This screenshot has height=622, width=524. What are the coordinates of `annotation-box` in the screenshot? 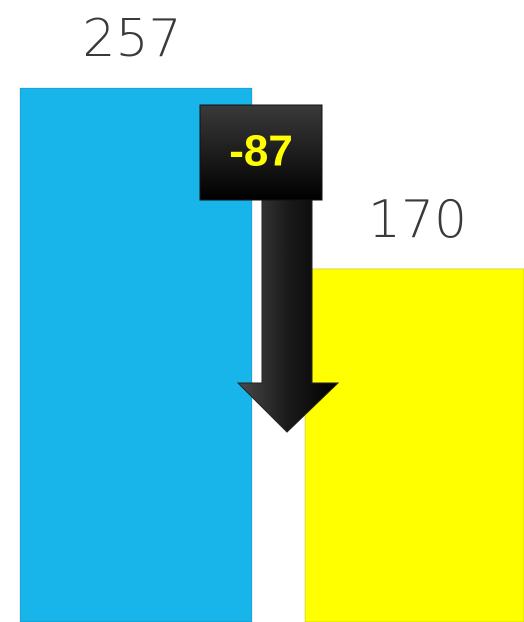 It's located at (261, 152).